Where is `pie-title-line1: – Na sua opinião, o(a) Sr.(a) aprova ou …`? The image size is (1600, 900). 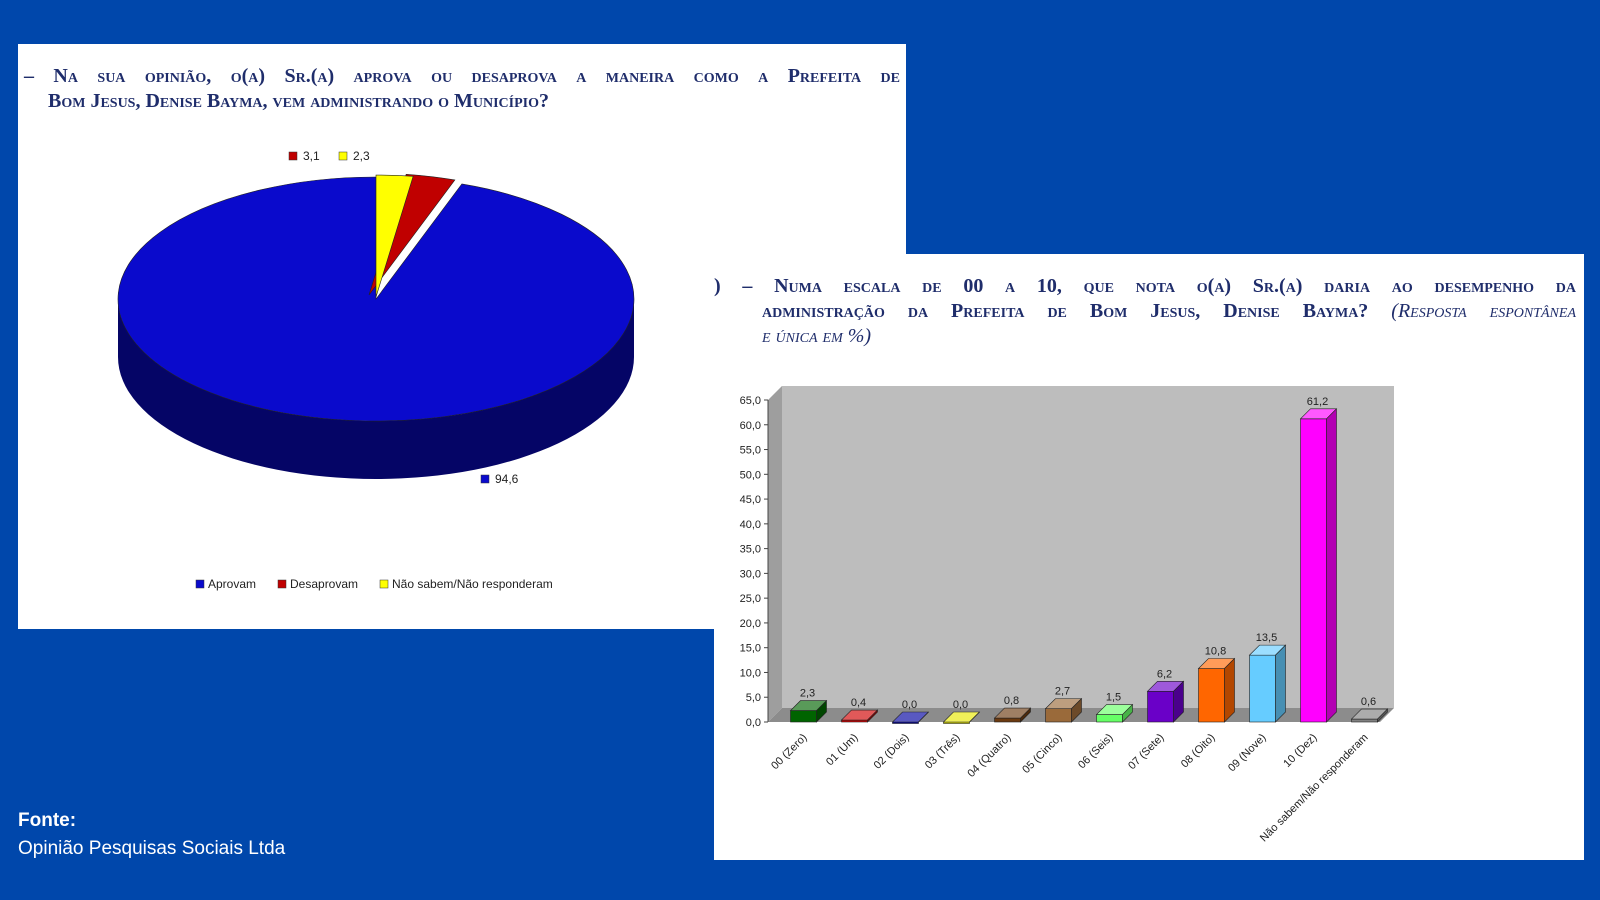 pie-title-line1: – Na sua opinião, o(a) Sr.(a) aprova ou … is located at coordinates (462, 76).